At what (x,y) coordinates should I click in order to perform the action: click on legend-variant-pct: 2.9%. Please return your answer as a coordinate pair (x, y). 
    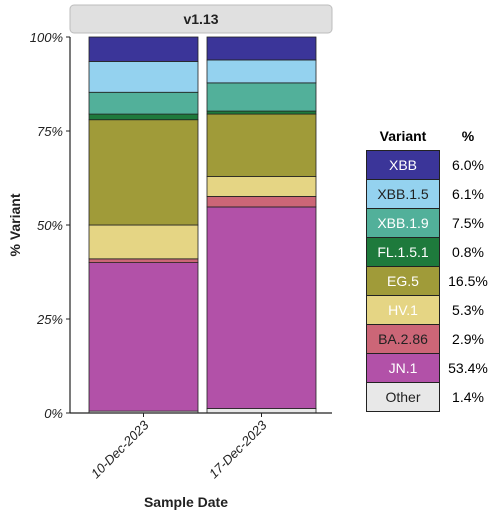
    Looking at the image, I should click on (468, 339).